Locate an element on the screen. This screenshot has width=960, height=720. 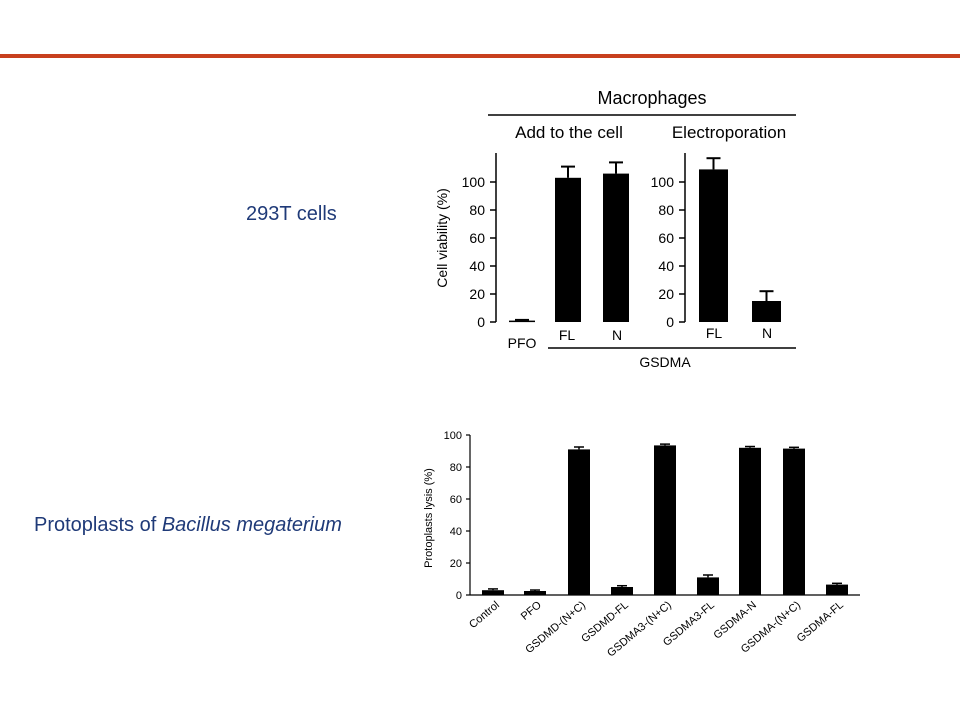
chart2-y-tick-label: 100 is located at coordinates (453, 436).